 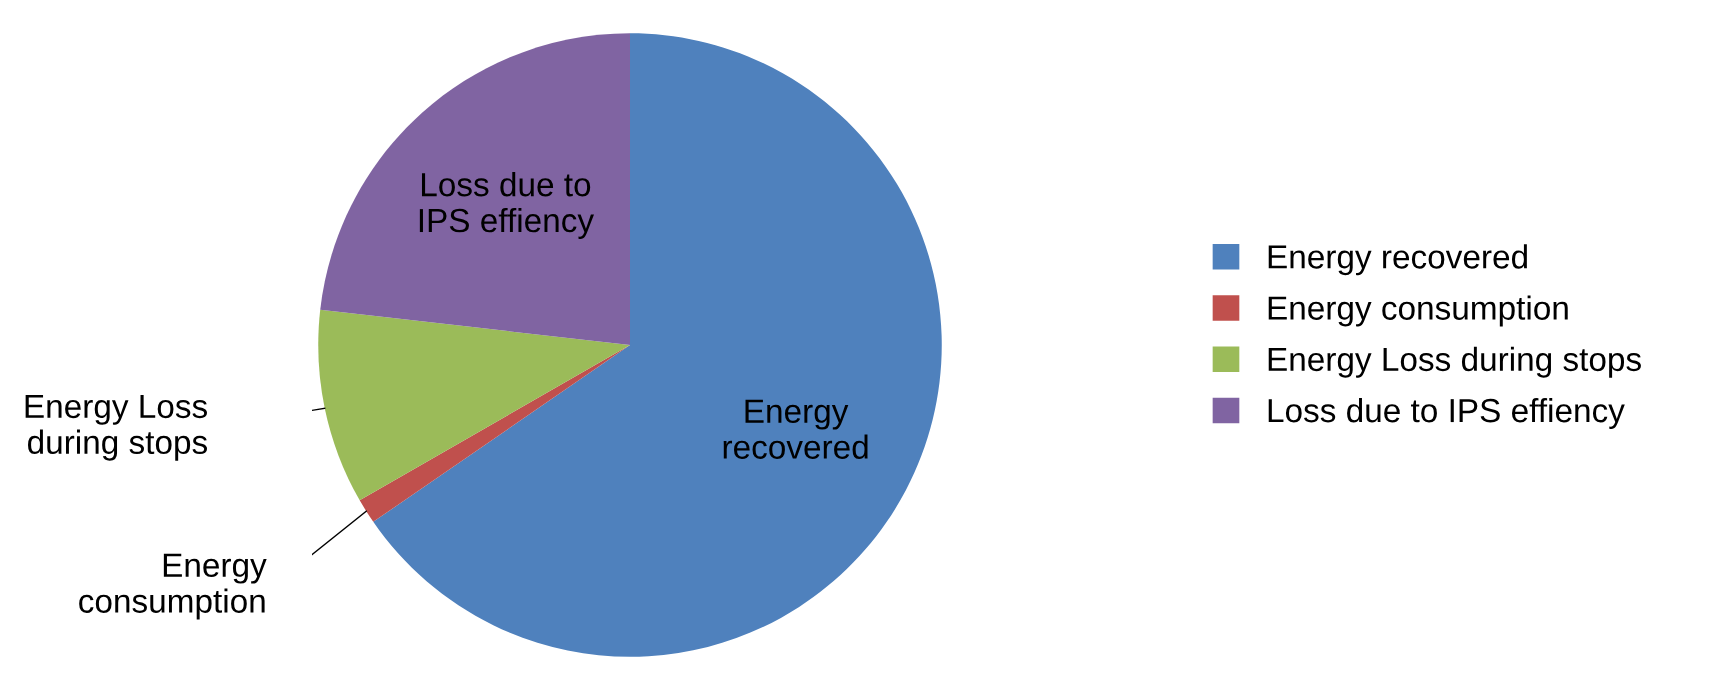 What do you see at coordinates (1397, 260) in the screenshot?
I see `legend-label: Energy recovered` at bounding box center [1397, 260].